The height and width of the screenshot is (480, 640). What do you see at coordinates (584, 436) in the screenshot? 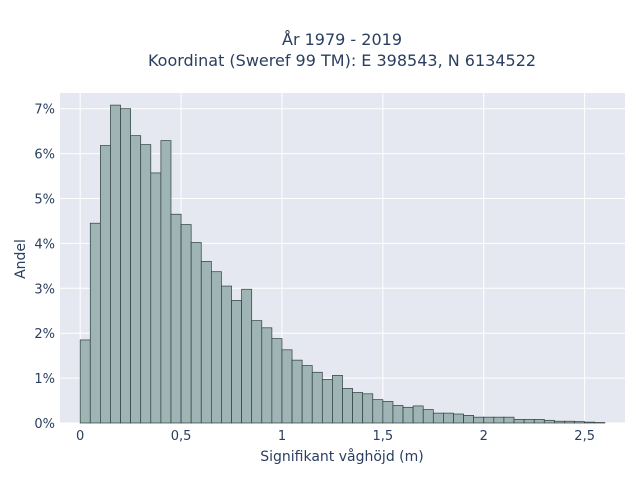
I see `x-tick-label-5: 2,5` at bounding box center [584, 436].